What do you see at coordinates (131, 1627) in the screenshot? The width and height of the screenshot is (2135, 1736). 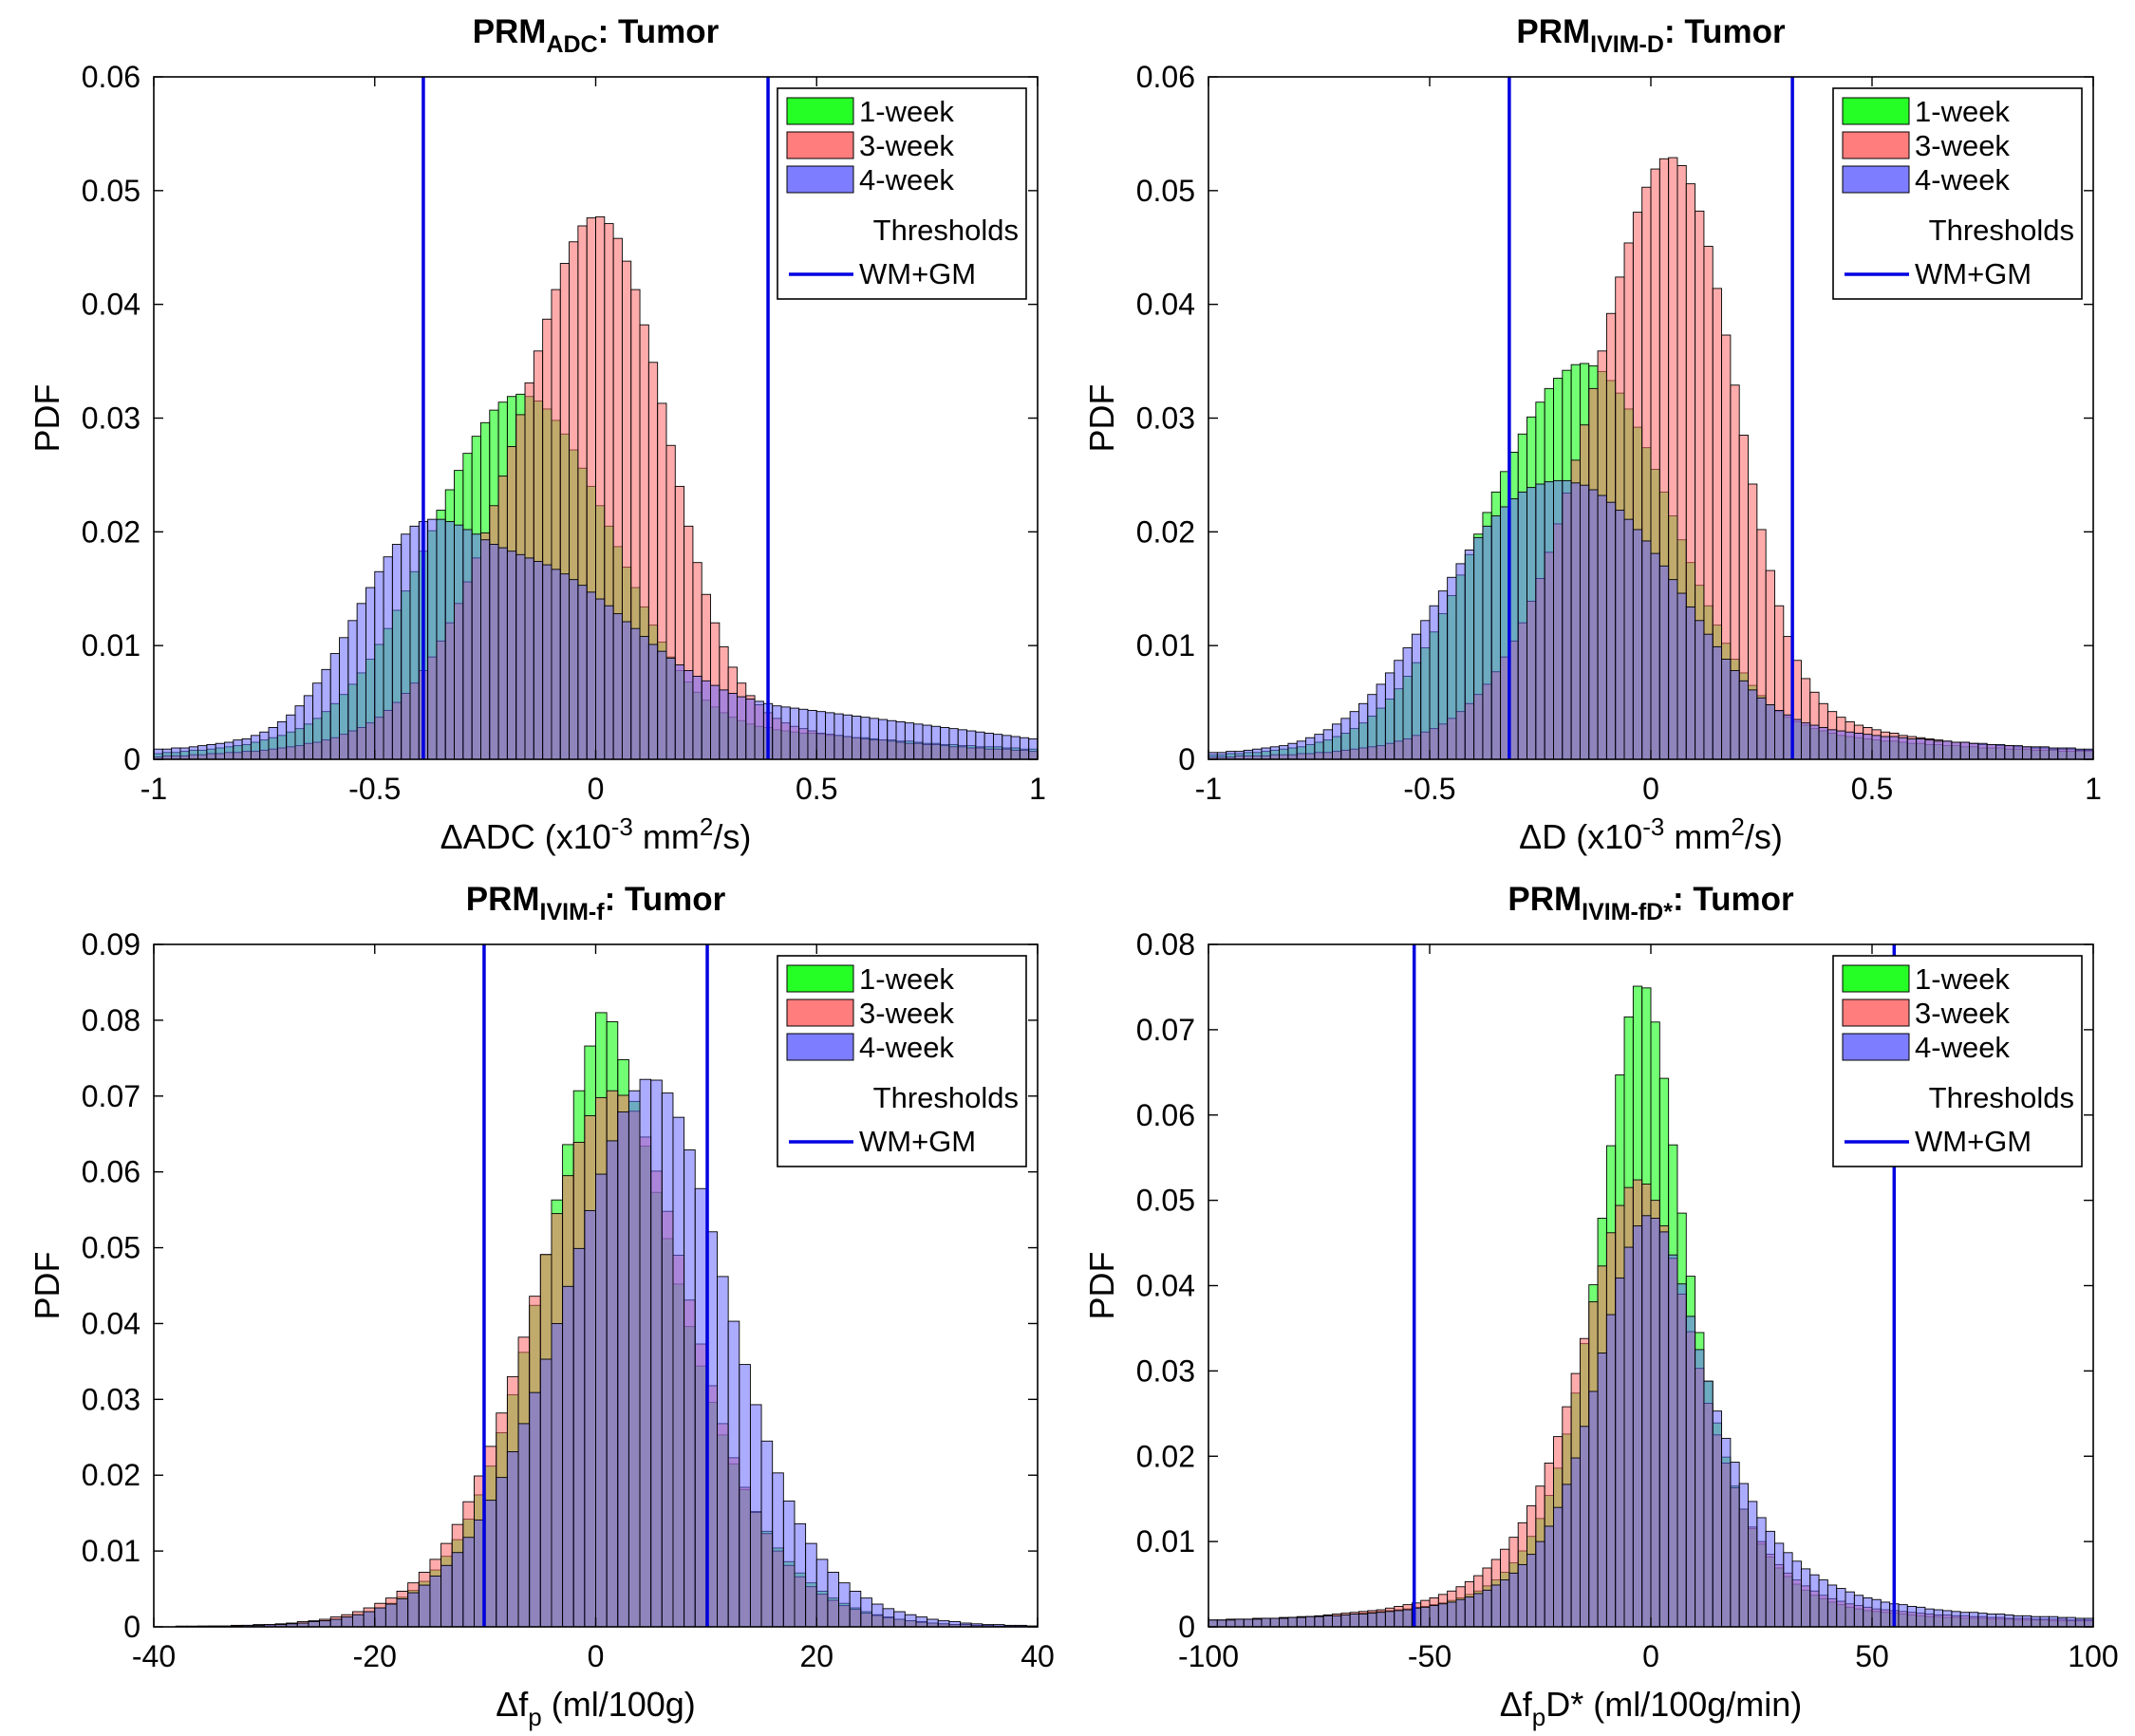 I see `y-tick-label: 0` at bounding box center [131, 1627].